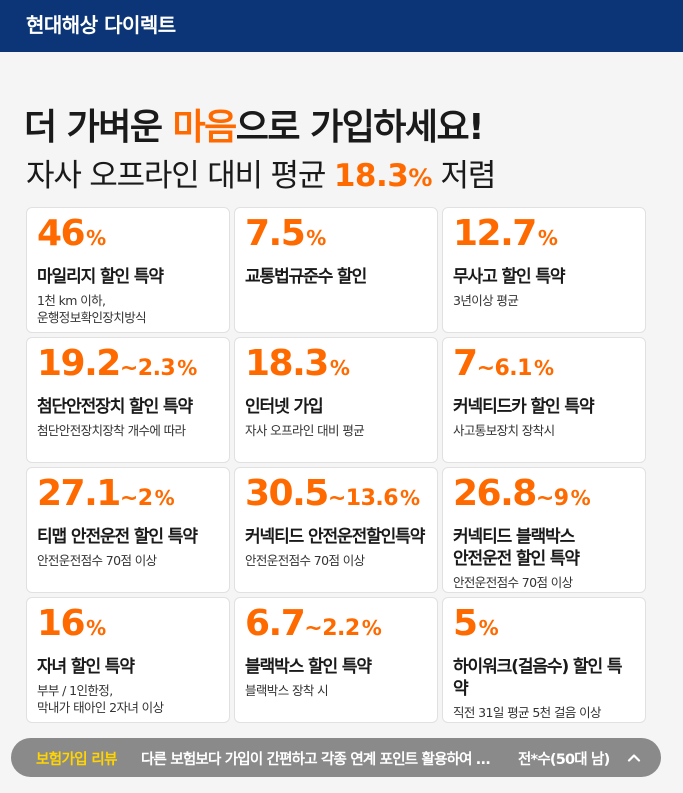  I want to click on review-label: 보험가입 리뷰, so click(76, 760).